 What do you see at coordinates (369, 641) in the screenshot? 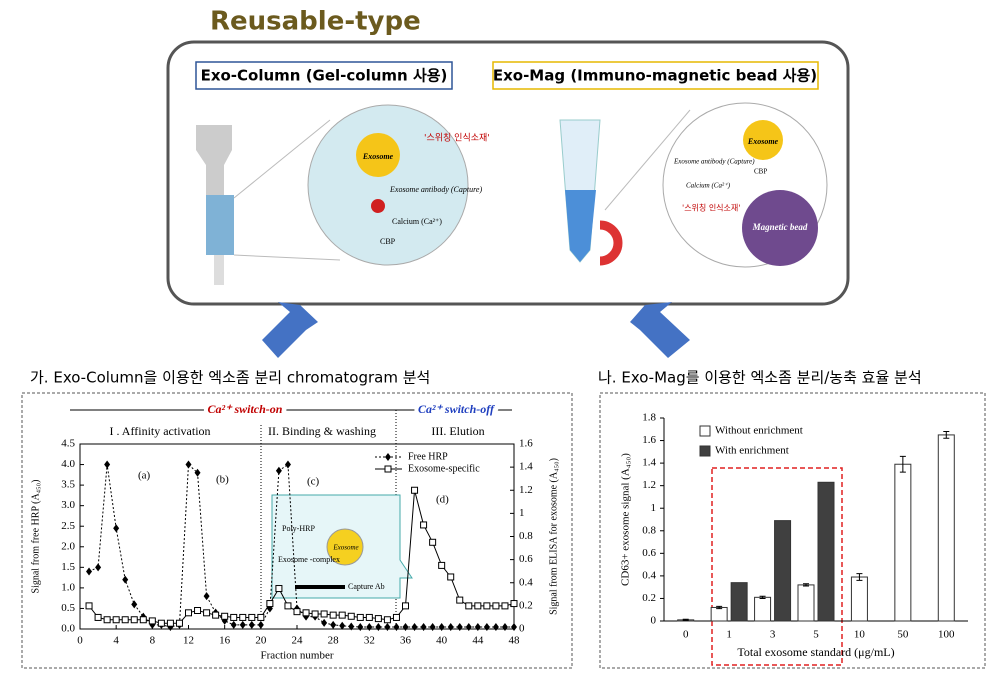
I see `x-tick-label: 32` at bounding box center [369, 641].